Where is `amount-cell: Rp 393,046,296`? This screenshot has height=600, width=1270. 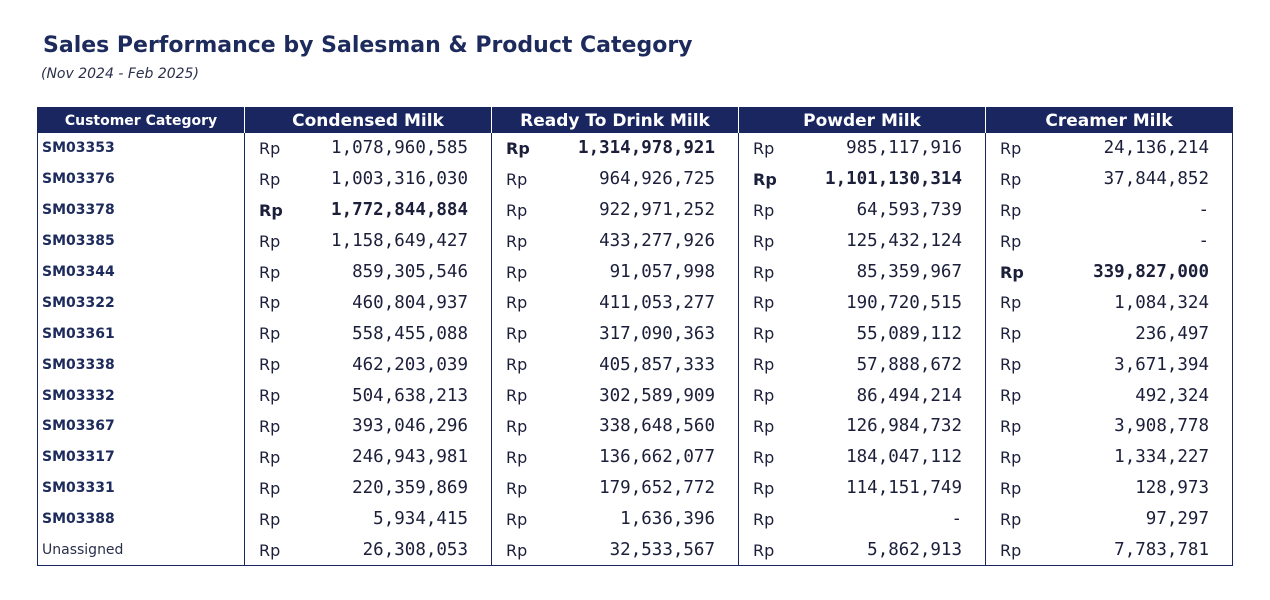
amount-cell: Rp 393,046,296 is located at coordinates (368, 426).